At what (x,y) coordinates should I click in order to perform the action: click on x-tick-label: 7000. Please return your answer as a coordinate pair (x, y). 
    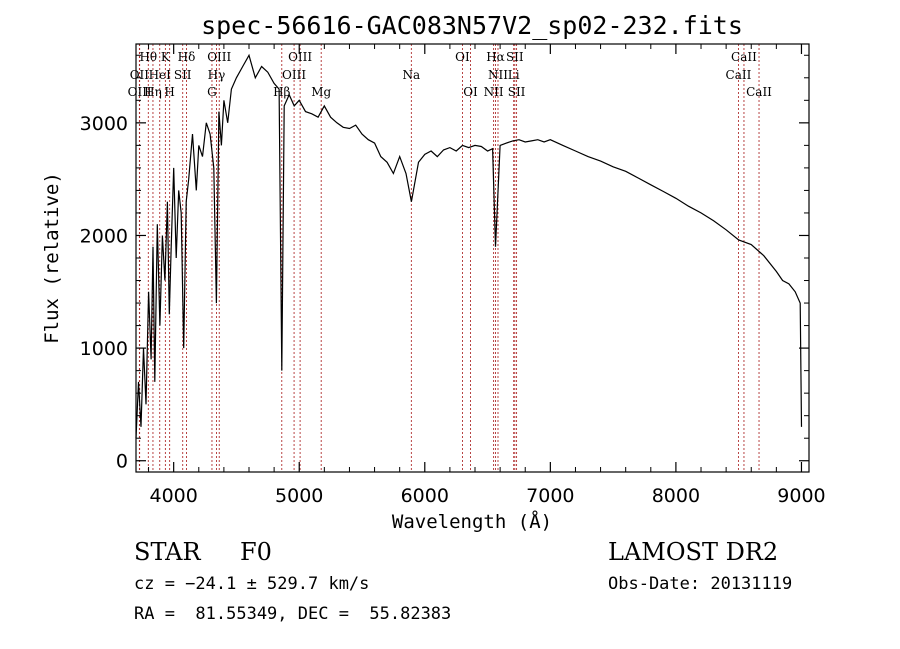
    Looking at the image, I should click on (550, 496).